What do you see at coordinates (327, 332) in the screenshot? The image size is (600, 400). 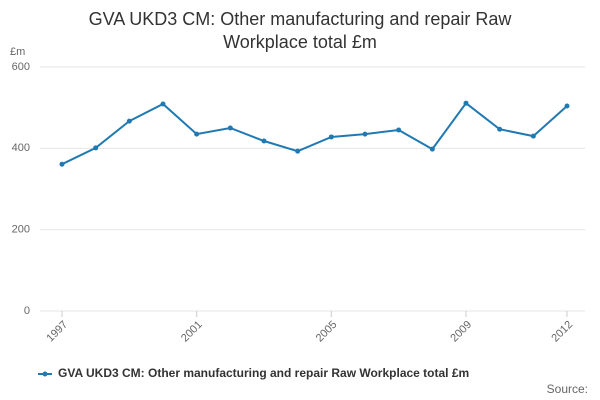 I see `x-tick-label: 2005` at bounding box center [327, 332].